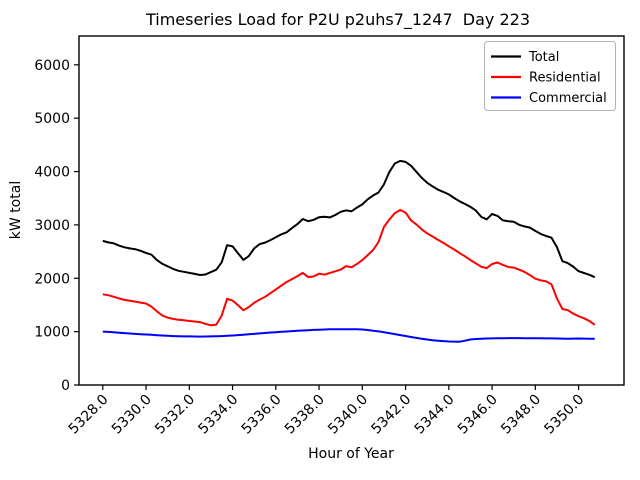 This screenshot has height=480, width=640. What do you see at coordinates (52, 279) in the screenshot?
I see `y-tick-label: 2000` at bounding box center [52, 279].